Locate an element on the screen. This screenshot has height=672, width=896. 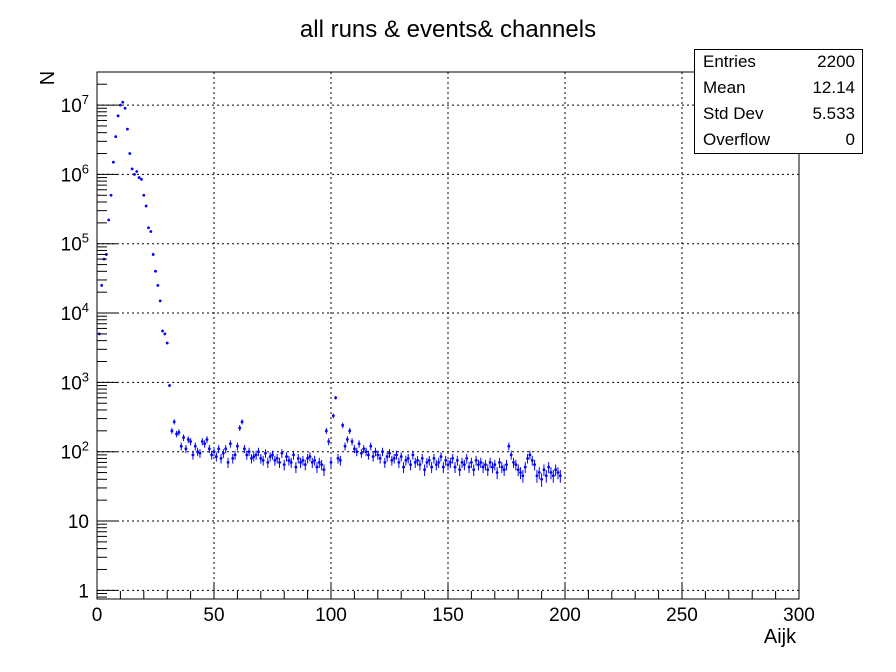
x-tick-label: 250 is located at coordinates (682, 615).